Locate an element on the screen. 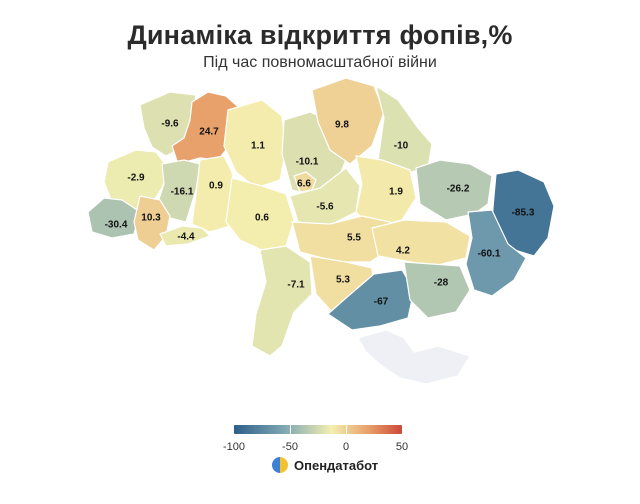 This screenshot has width=640, height=504. region-label-chernivtsi: -4.4 is located at coordinates (186, 237).